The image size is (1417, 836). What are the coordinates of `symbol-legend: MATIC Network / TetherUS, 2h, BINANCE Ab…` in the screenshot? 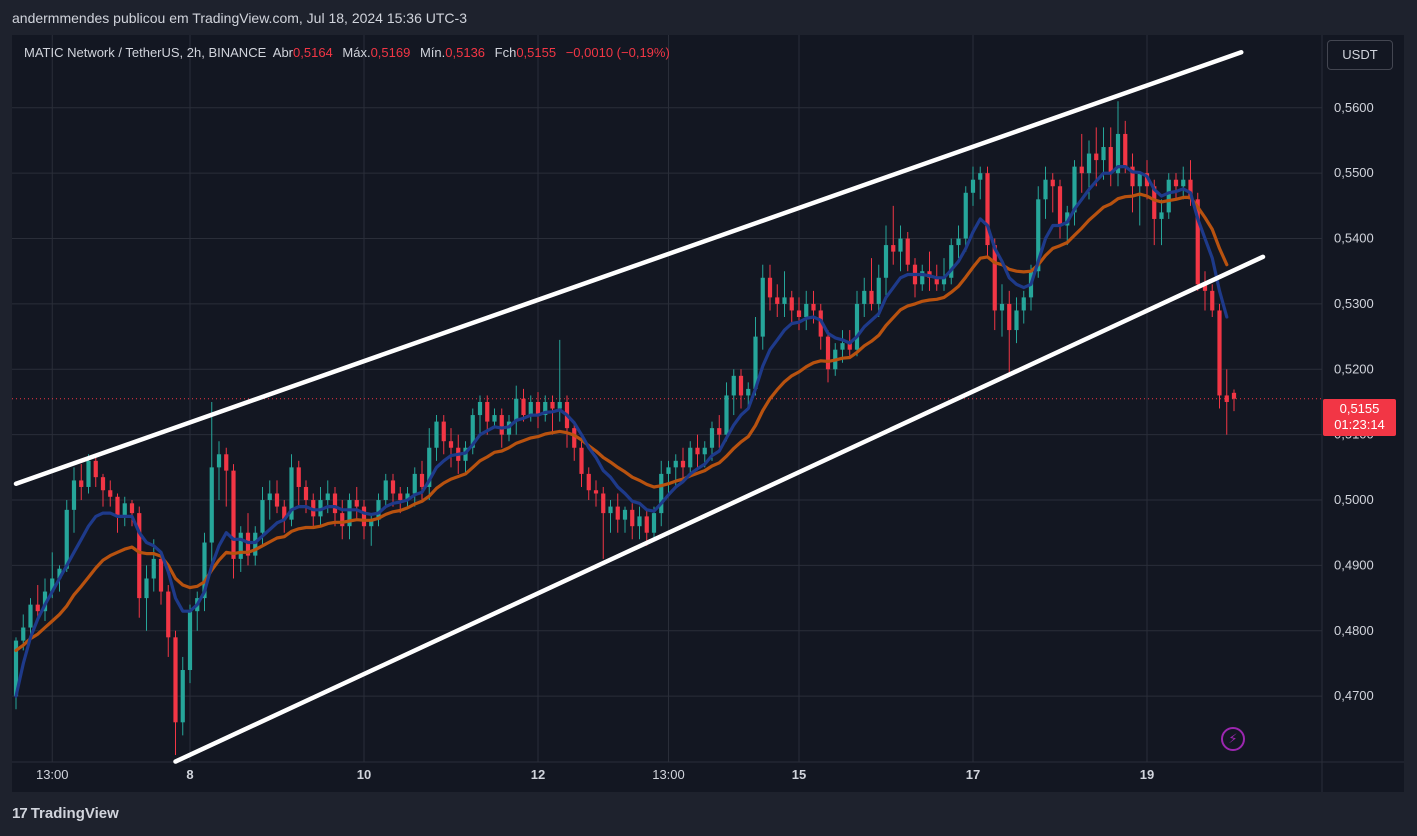 It's located at (350, 52).